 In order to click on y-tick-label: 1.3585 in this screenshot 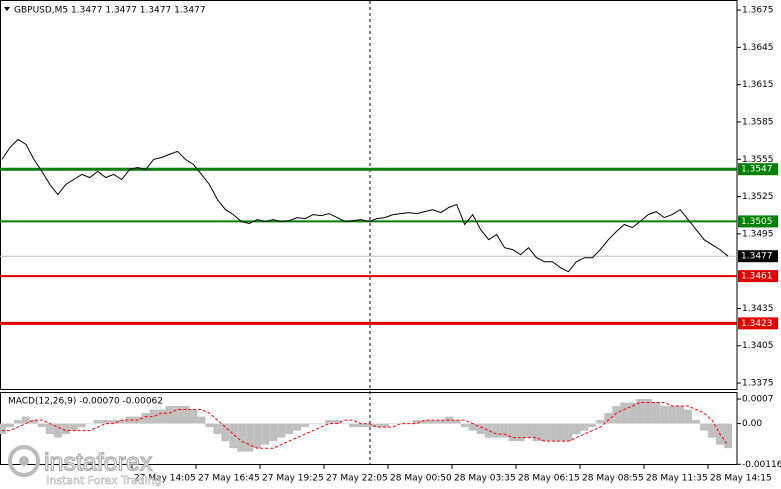, I will do `click(758, 122)`.